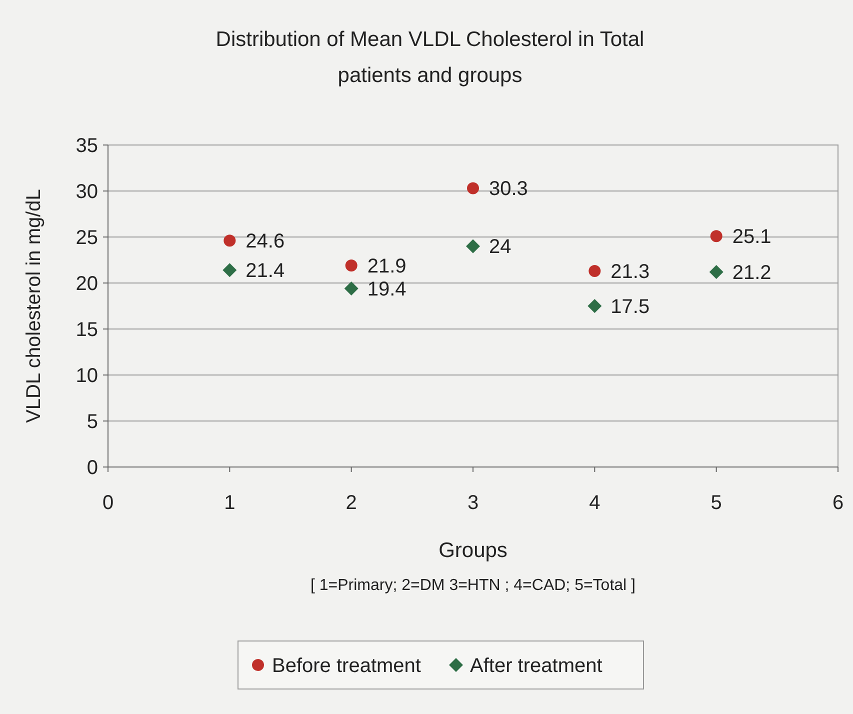  What do you see at coordinates (716, 503) in the screenshot?
I see `x-tick-label: 5` at bounding box center [716, 503].